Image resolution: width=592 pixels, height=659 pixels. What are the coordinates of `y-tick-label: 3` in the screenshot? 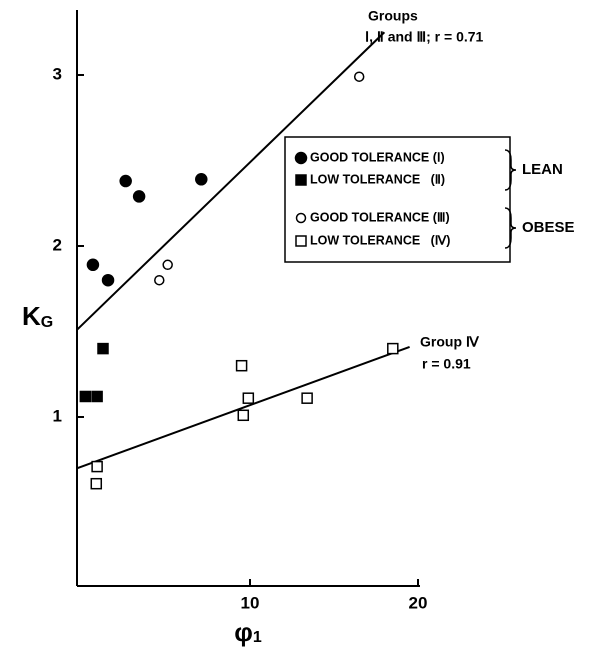 It's located at (57, 73).